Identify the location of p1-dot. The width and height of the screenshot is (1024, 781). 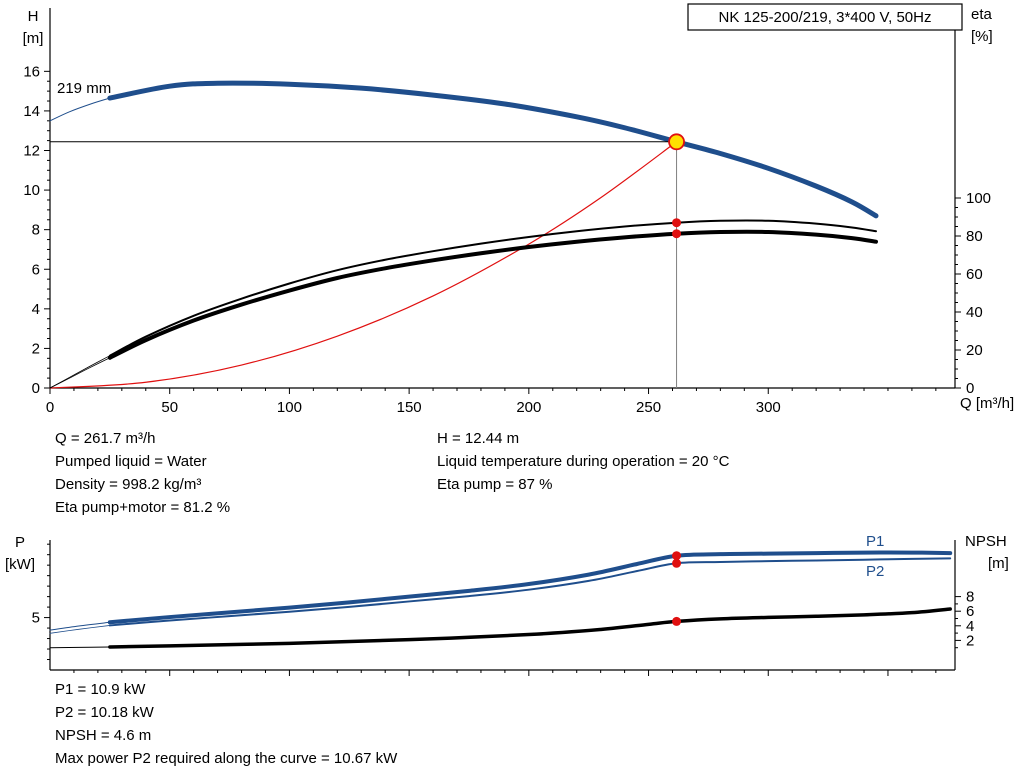
(677, 556).